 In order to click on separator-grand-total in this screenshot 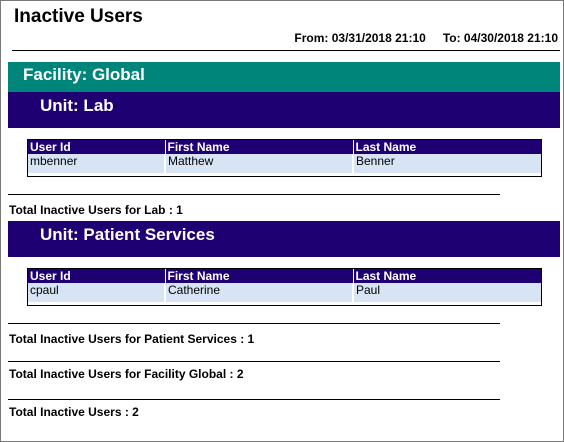, I will do `click(254, 399)`.